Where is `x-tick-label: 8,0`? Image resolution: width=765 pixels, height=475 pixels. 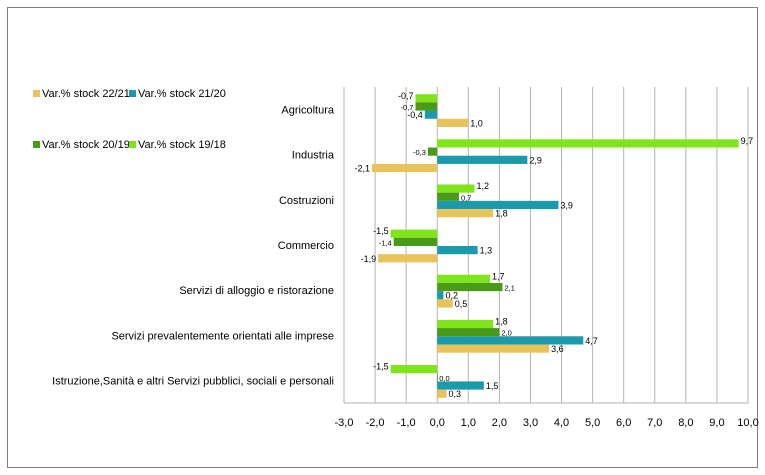 x-tick-label: 8,0 is located at coordinates (685, 423).